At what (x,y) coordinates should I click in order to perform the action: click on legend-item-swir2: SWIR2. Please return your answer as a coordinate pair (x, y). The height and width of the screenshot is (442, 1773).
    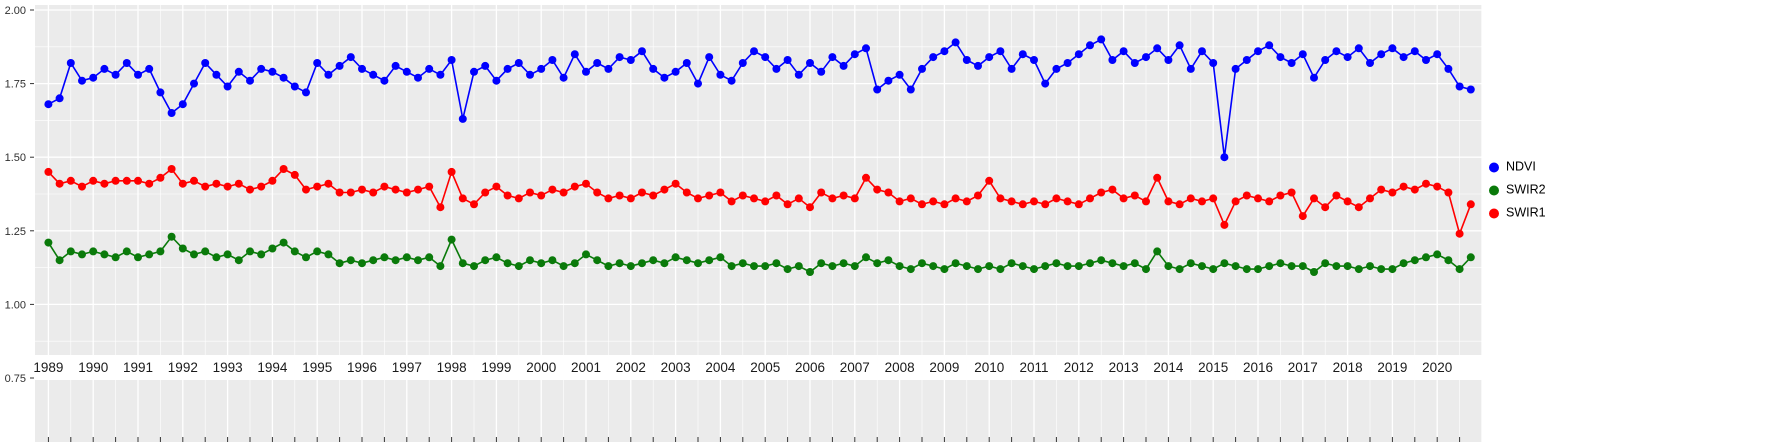
    Looking at the image, I should click on (1517, 190).